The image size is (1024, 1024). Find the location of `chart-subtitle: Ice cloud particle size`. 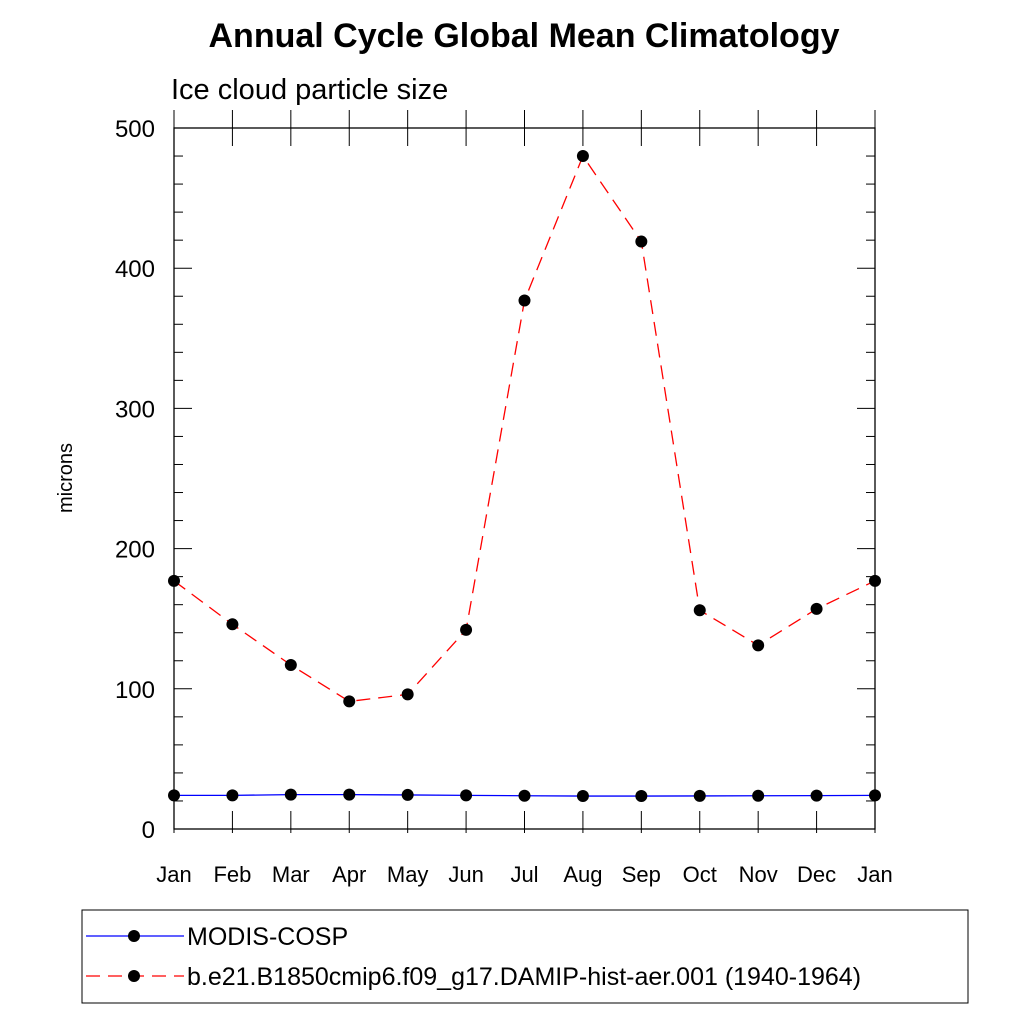

chart-subtitle: Ice cloud particle size is located at coordinates (309, 90).